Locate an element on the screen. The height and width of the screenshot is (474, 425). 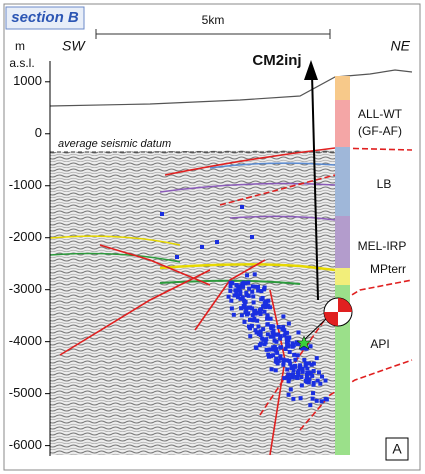
y-tick-label: 0 is located at coordinates (38, 132).